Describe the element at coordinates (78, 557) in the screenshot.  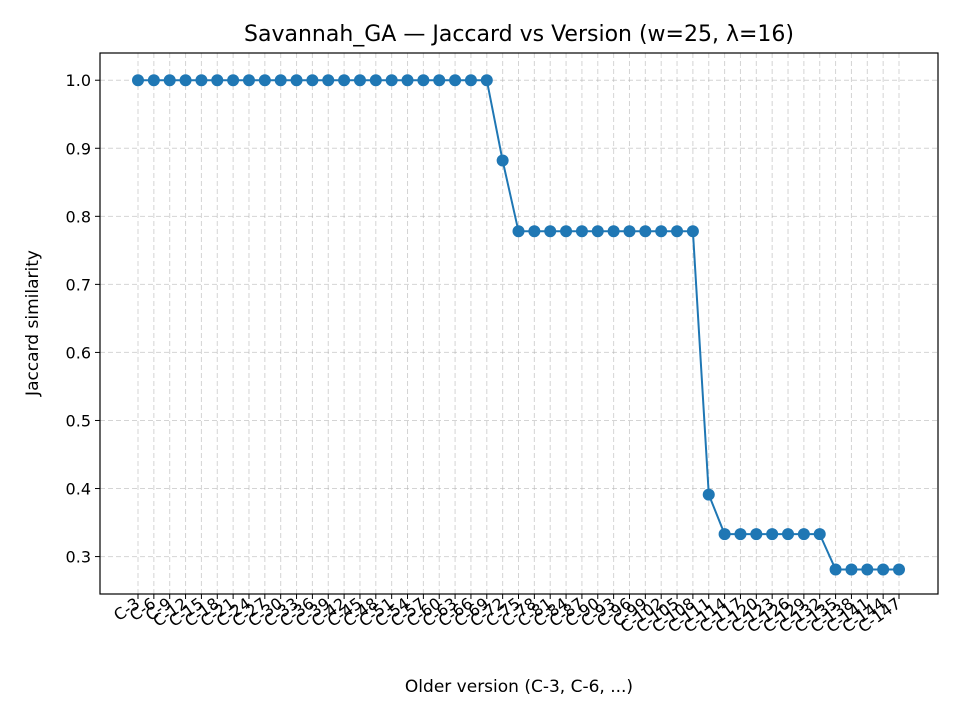
I see `y-tick-label: 0.3` at that location.